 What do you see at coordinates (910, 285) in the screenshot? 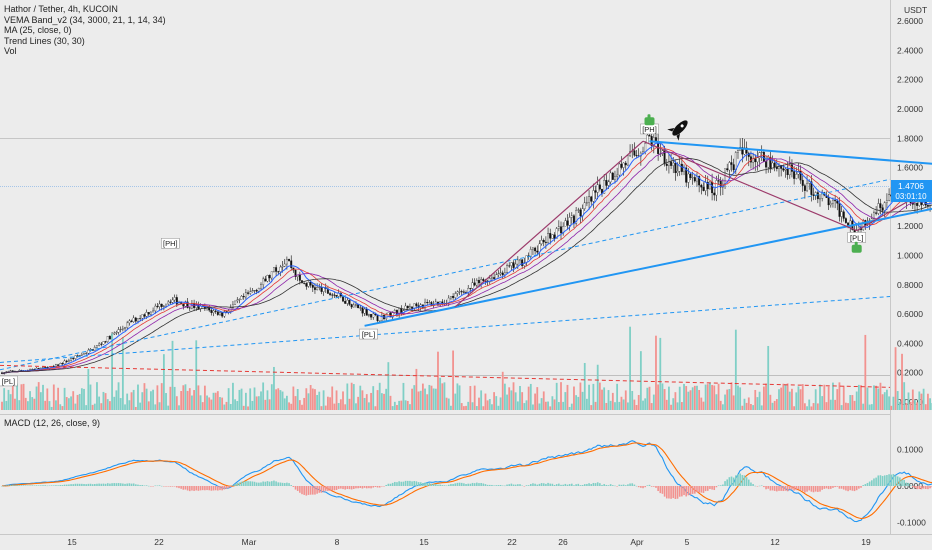
I see `y-tick-label: 0.8000` at bounding box center [910, 285].